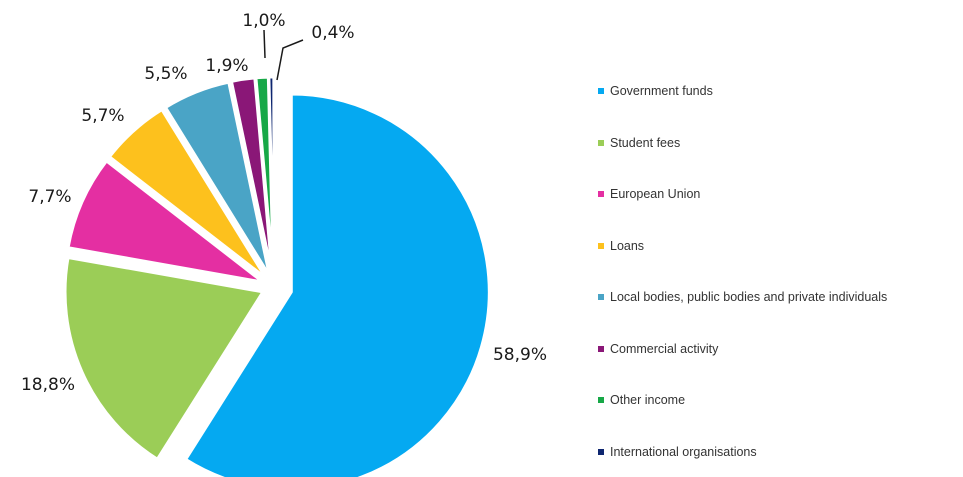 The image size is (963, 477). What do you see at coordinates (226, 66) in the screenshot?
I see `data-label: 1,9%` at bounding box center [226, 66].